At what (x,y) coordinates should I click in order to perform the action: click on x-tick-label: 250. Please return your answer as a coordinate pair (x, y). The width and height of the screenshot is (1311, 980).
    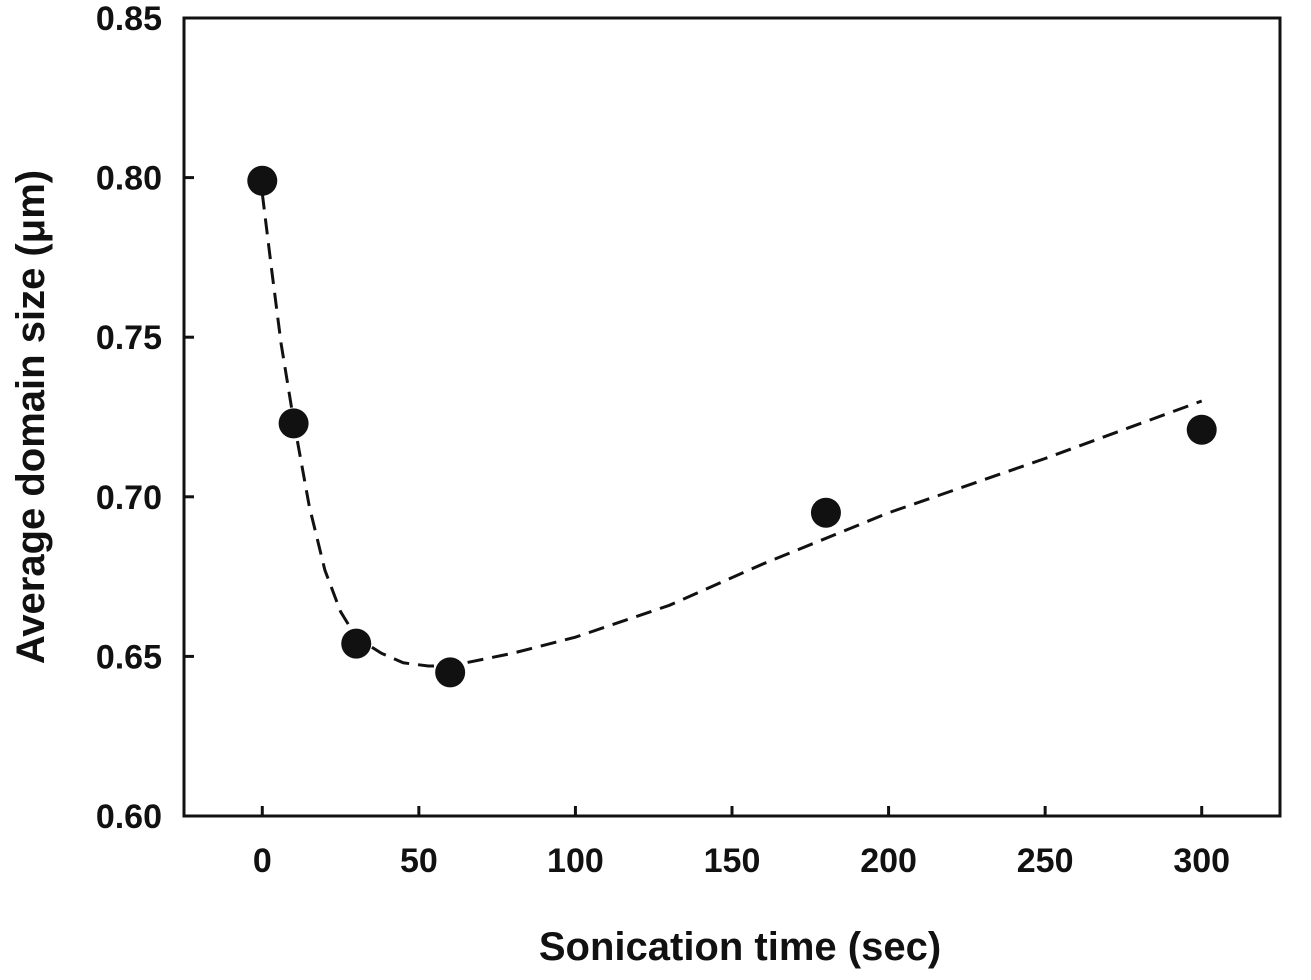
    Looking at the image, I should click on (1045, 861).